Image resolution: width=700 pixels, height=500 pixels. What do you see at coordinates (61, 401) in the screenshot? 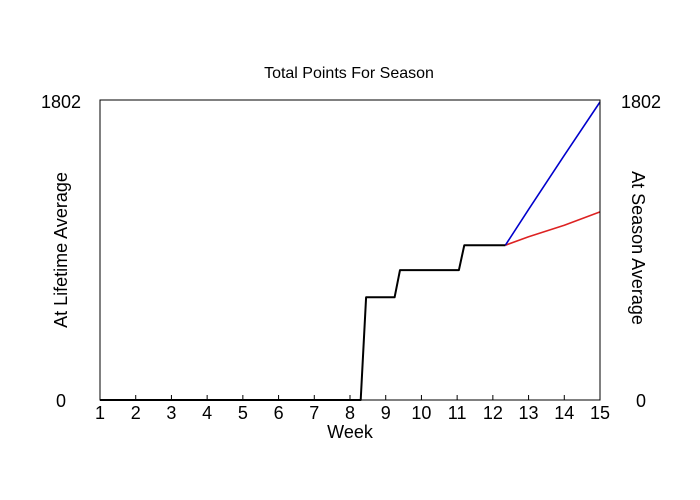
I see `y-left-bottom-tick: 0` at bounding box center [61, 401].